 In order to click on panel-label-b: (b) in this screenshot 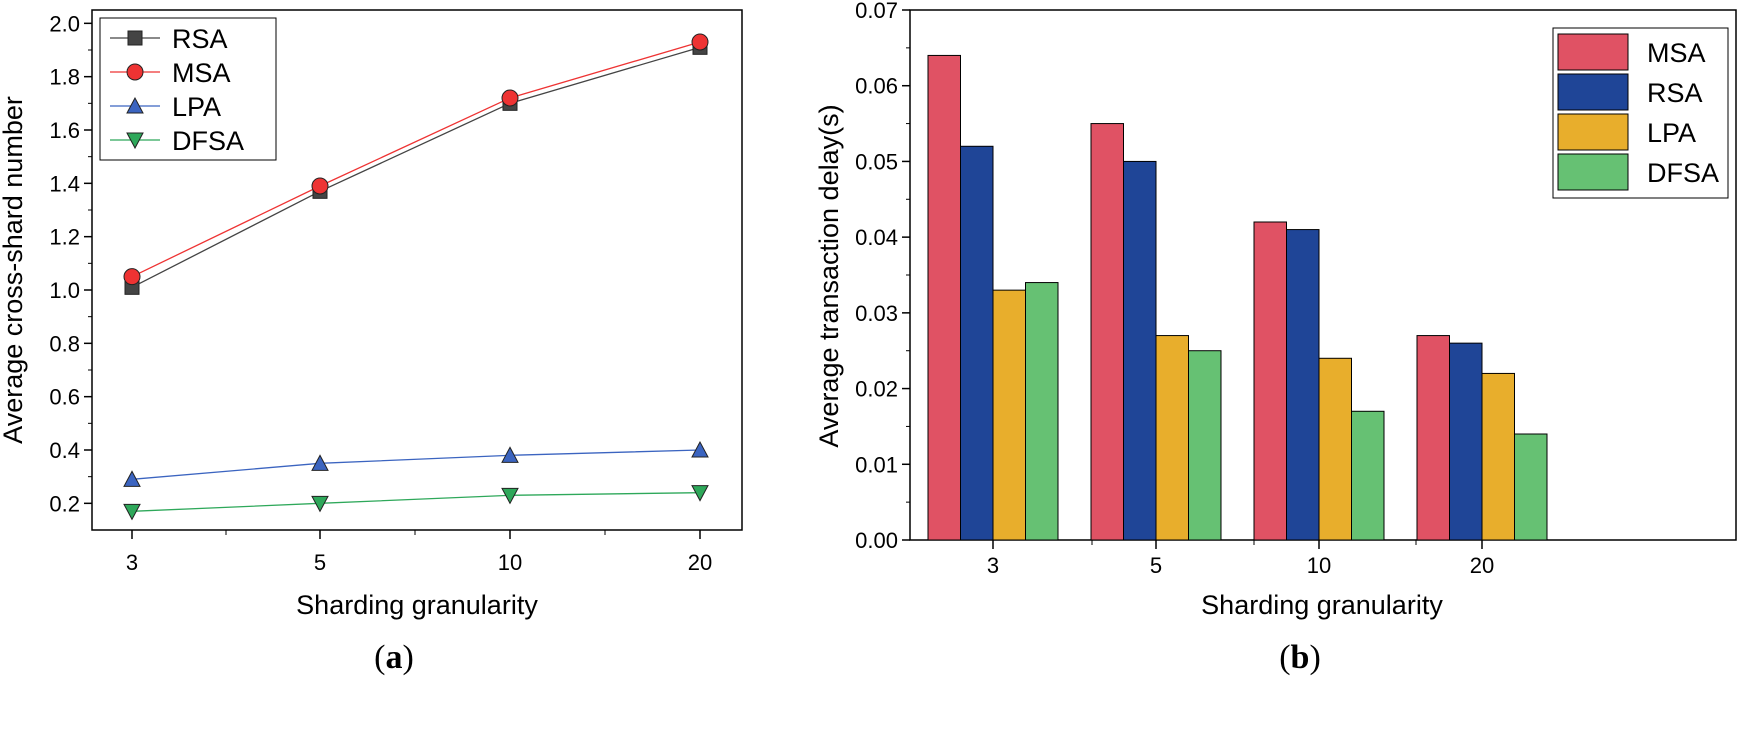, I will do `click(1300, 657)`.